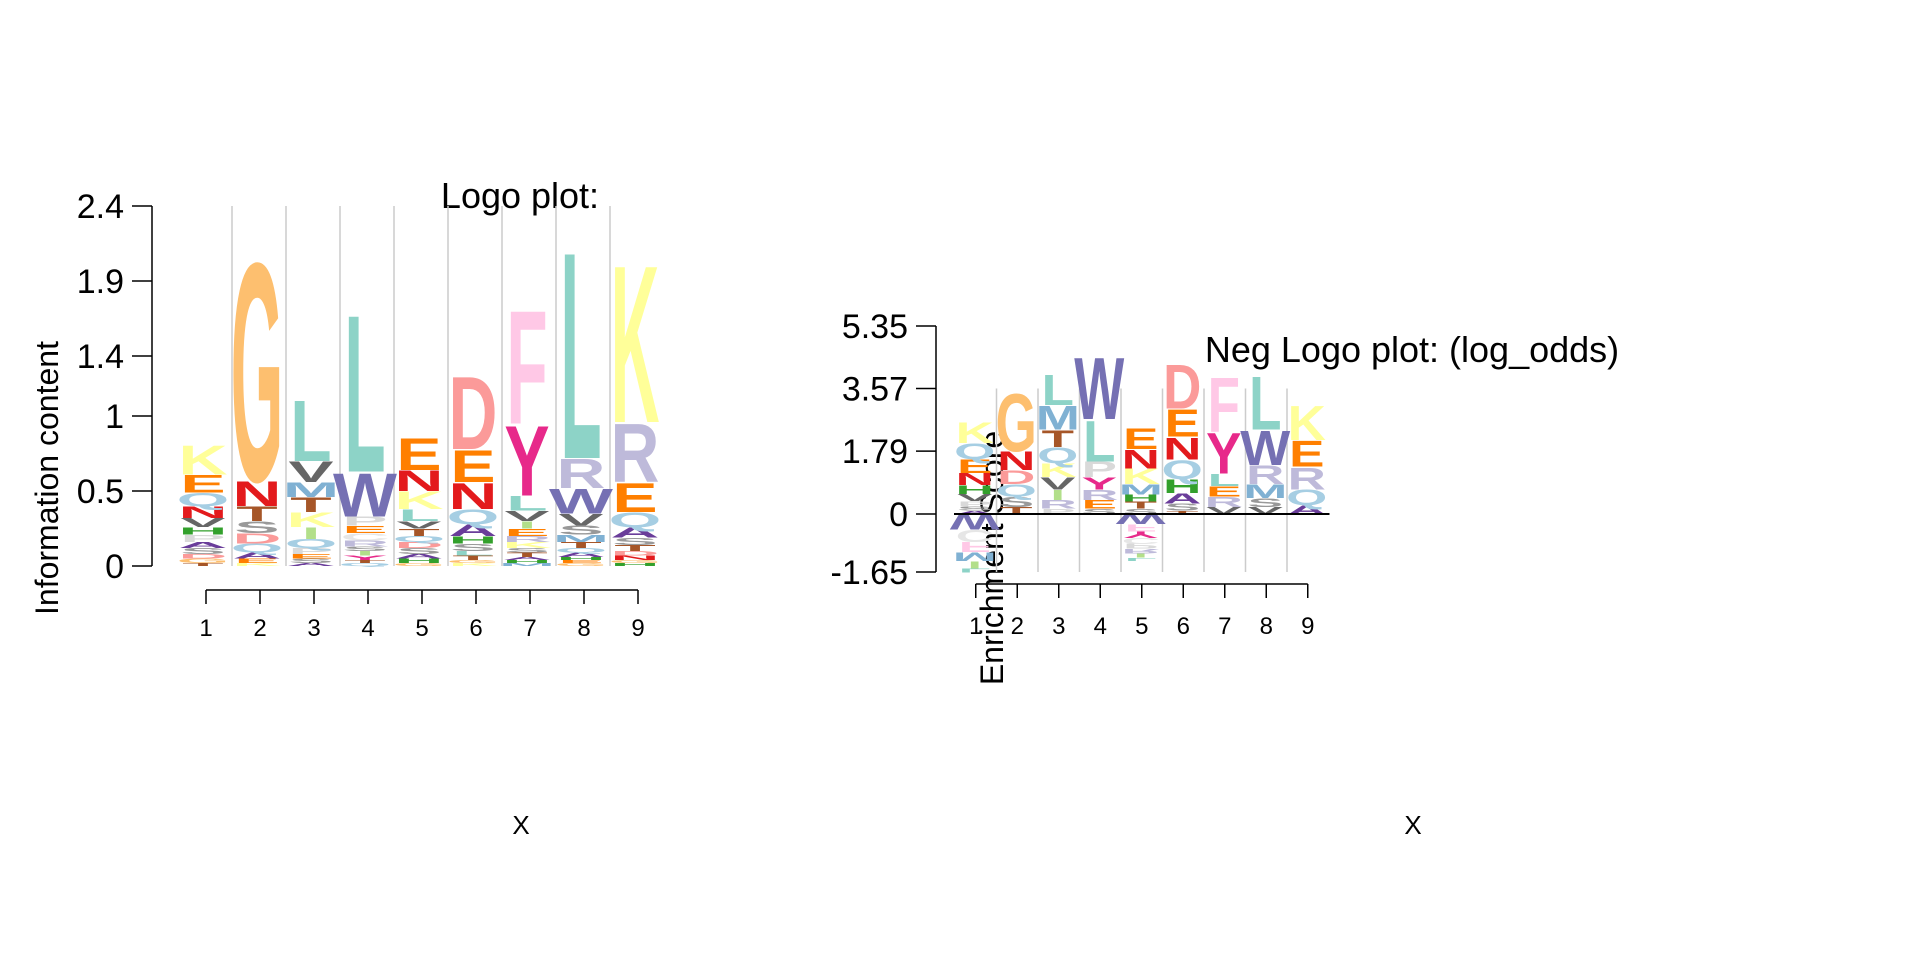 The height and width of the screenshot is (960, 1920). Describe the element at coordinates (1016, 478) in the screenshot. I see `logo-letter-D: D` at that location.